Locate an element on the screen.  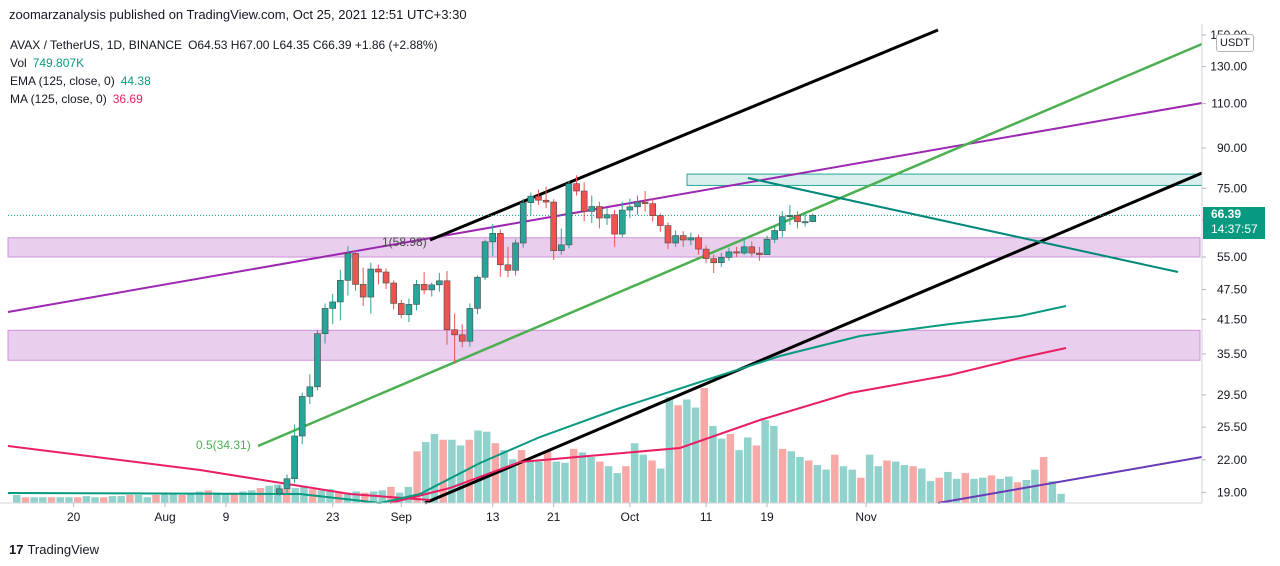
legend-ema-row: EMA (125, close, 0) 44.38 is located at coordinates (224, 81).